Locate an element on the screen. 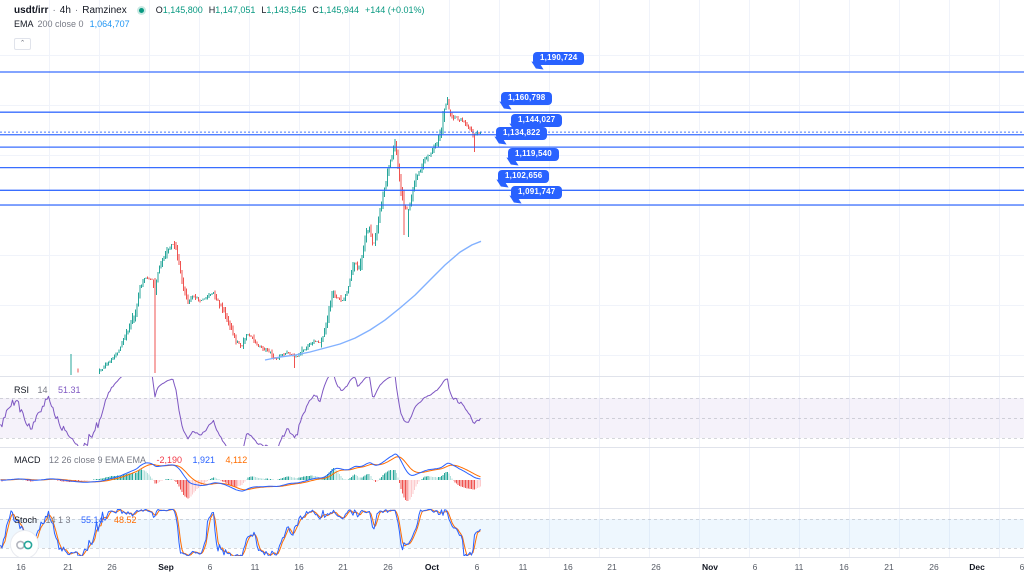 The width and height of the screenshot is (1024, 576). price-level-label: 1,091,747 is located at coordinates (537, 192).